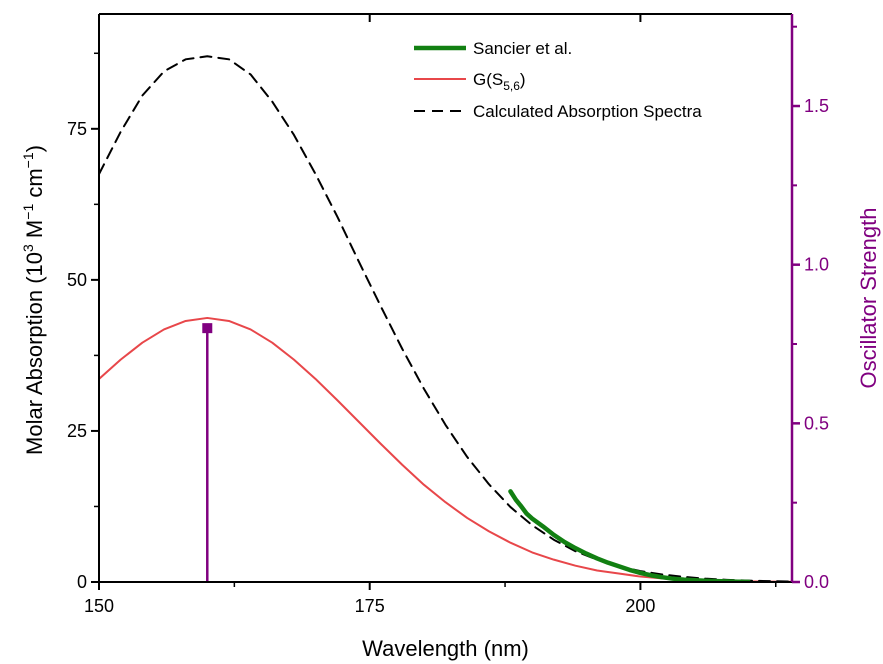 This screenshot has width=883, height=664. I want to click on y2-tick-label: 1.0, so click(816, 265).